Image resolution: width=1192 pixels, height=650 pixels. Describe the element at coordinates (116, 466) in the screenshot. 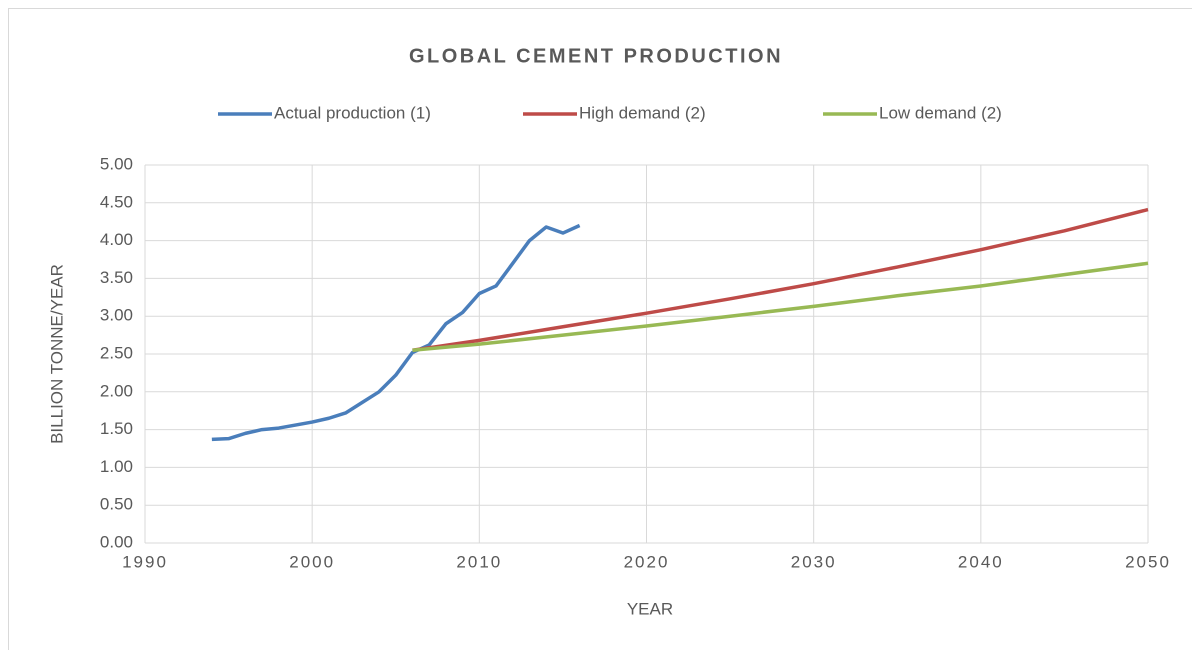

I see `y-tick-label: 1.00` at that location.